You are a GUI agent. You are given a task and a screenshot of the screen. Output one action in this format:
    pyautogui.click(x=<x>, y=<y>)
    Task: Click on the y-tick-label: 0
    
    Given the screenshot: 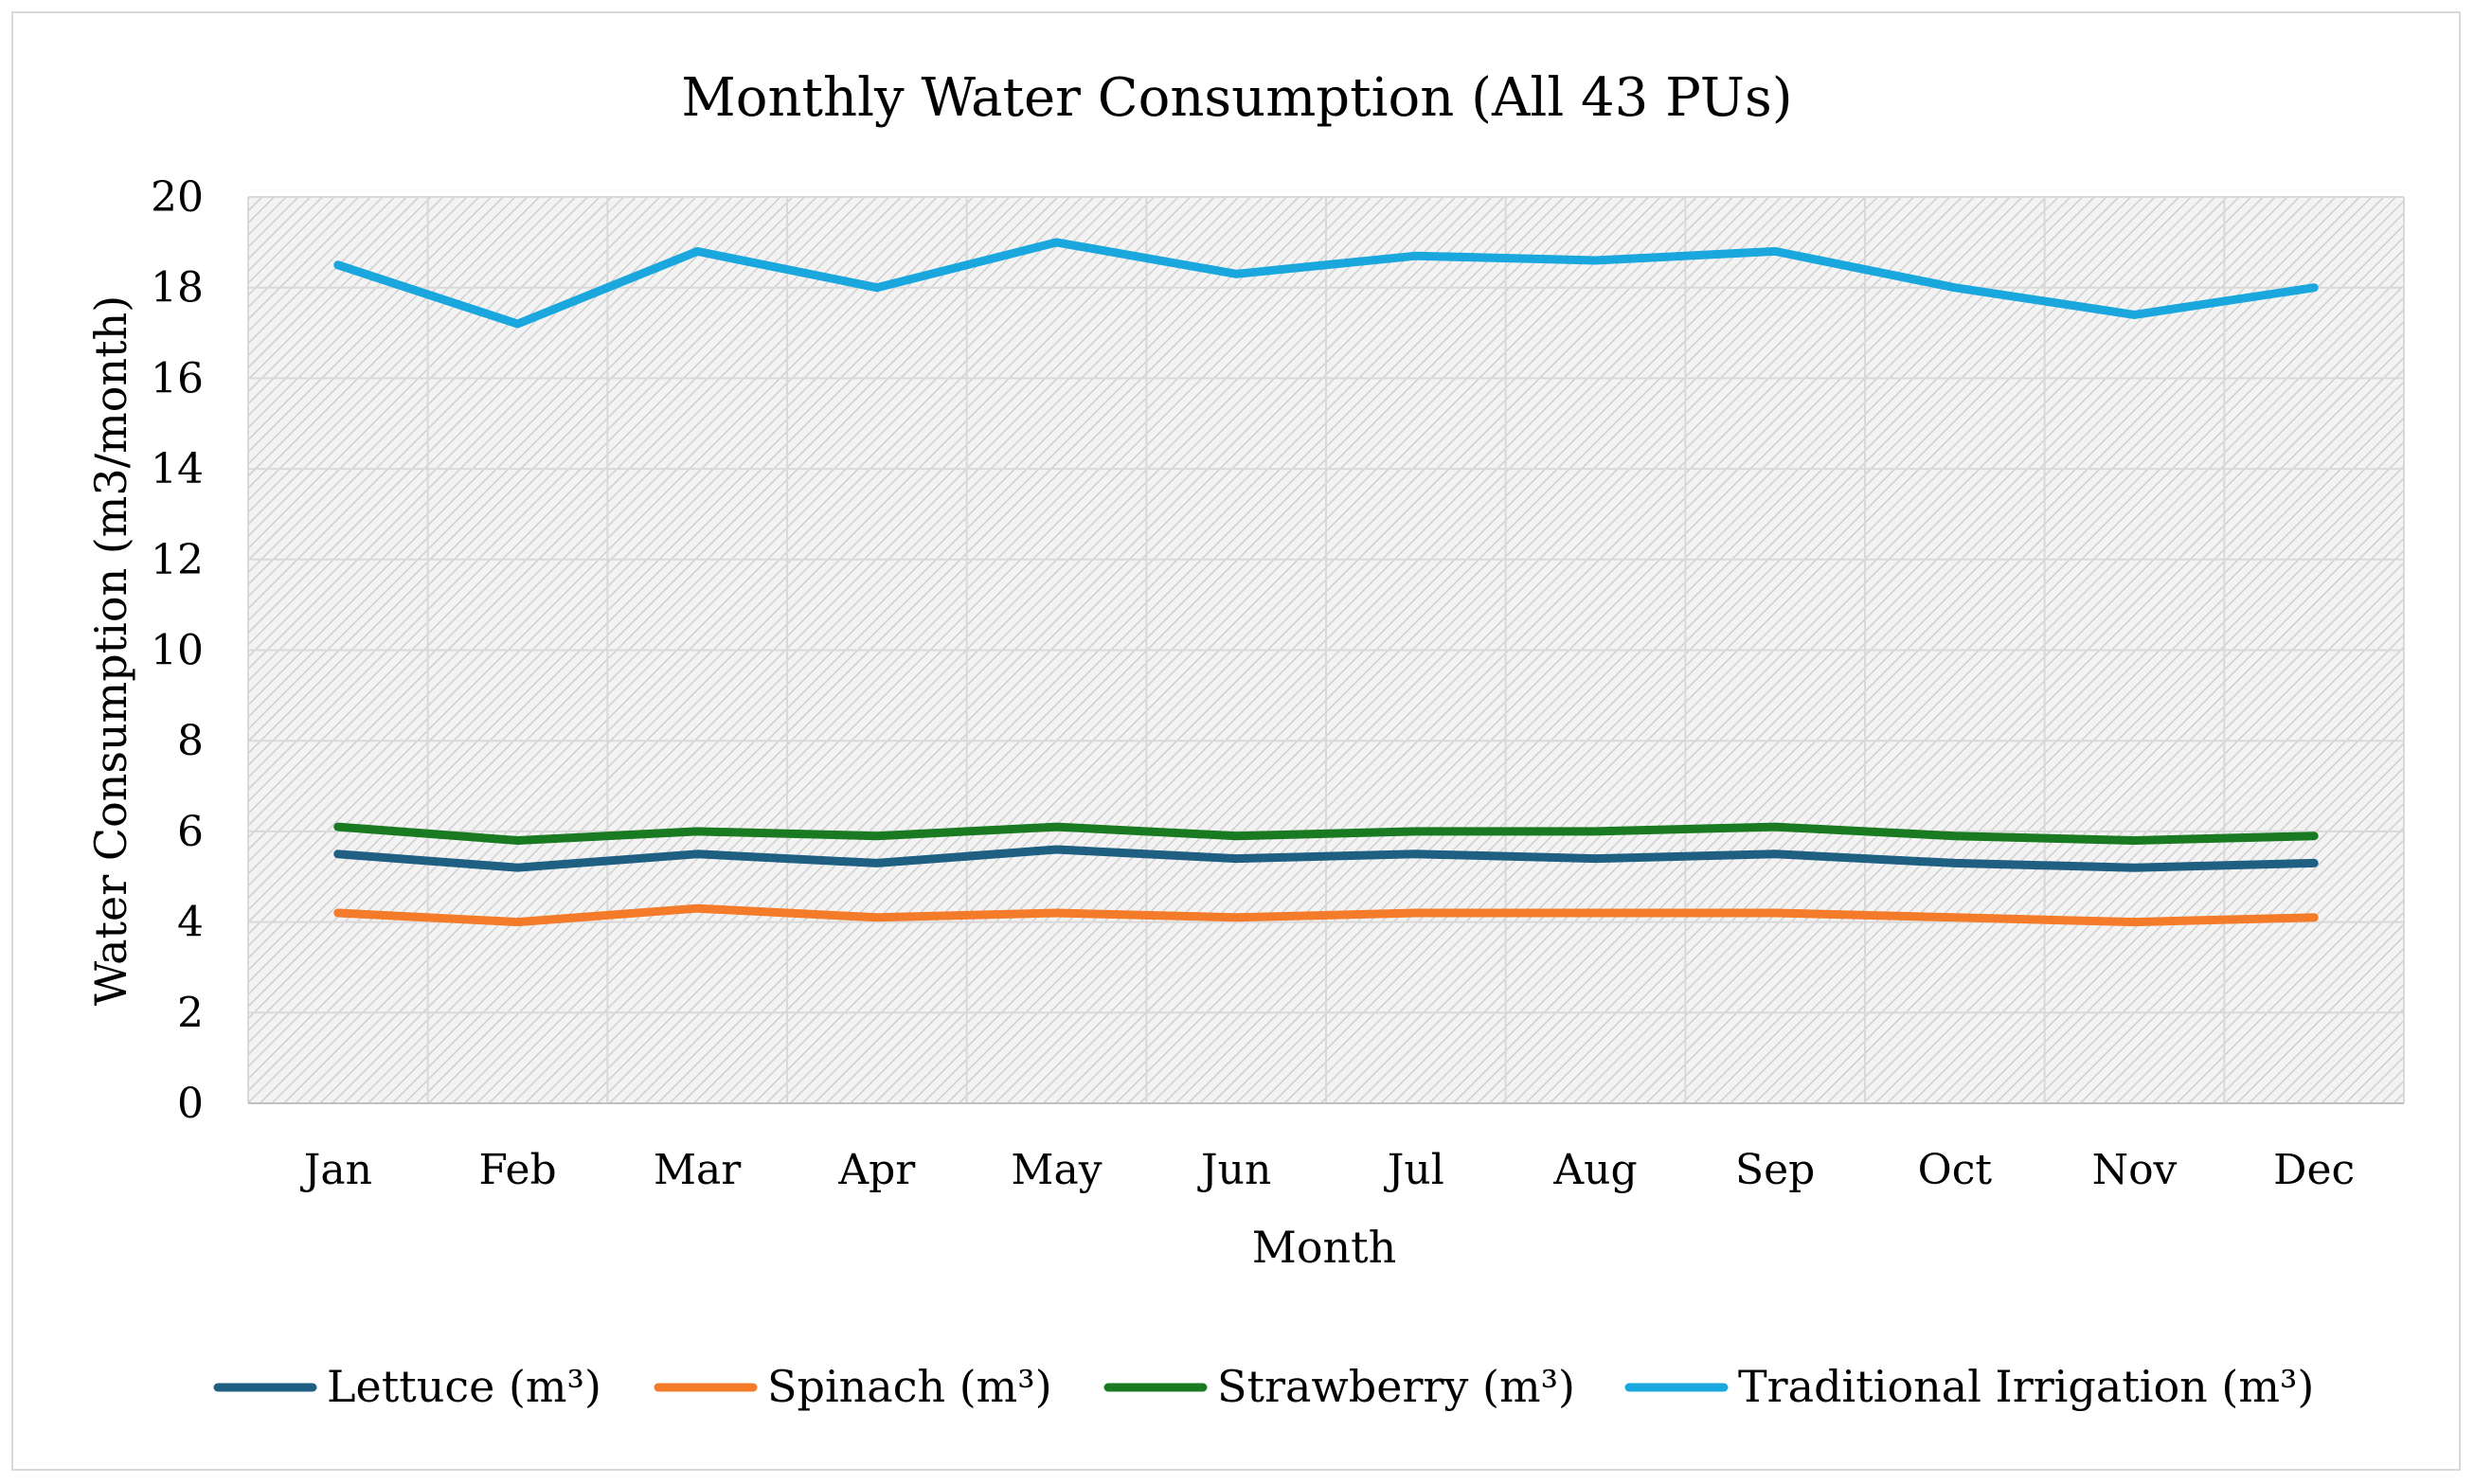 What is the action you would take?
    pyautogui.click(x=190, y=1104)
    